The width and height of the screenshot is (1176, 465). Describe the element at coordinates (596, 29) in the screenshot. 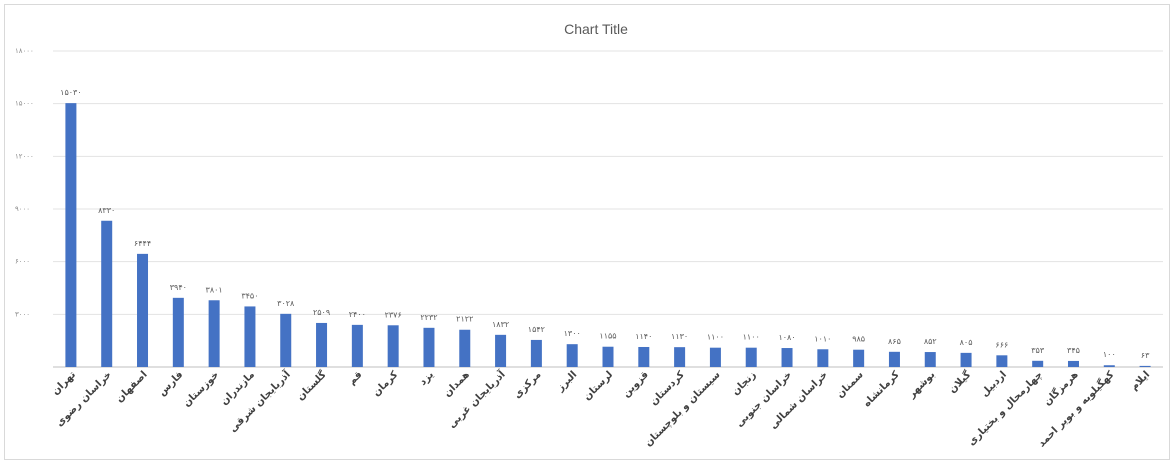

I see `chart-title: Chart Title` at that location.